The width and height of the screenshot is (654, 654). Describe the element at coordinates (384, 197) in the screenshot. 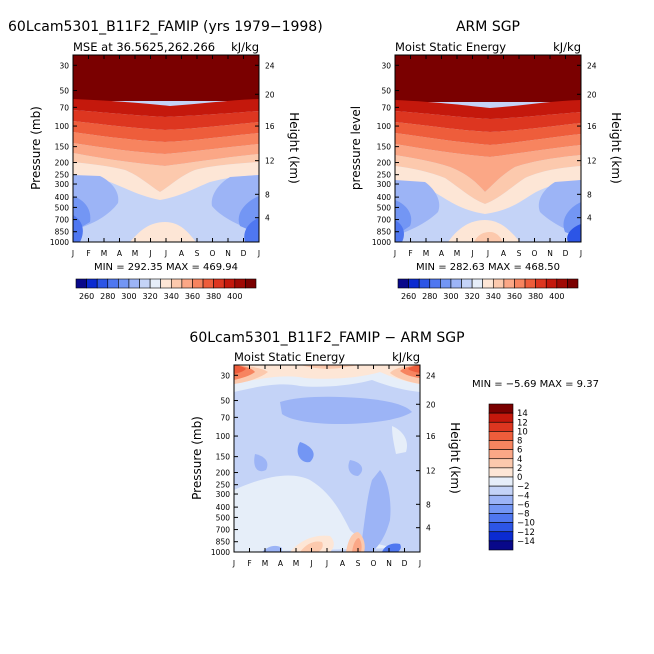

I see `y-tick-label: 400` at that location.